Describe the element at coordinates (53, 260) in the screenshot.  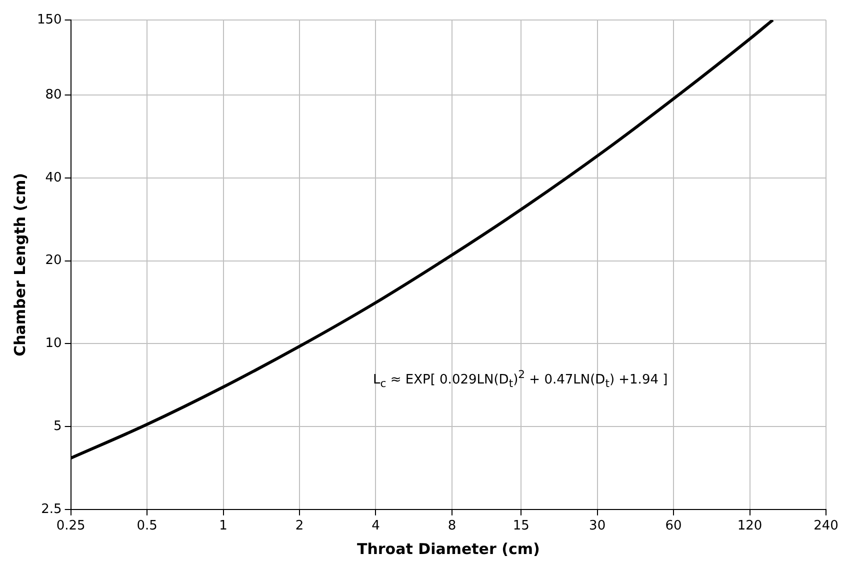
I see `y-tick-label: 20` at that location.